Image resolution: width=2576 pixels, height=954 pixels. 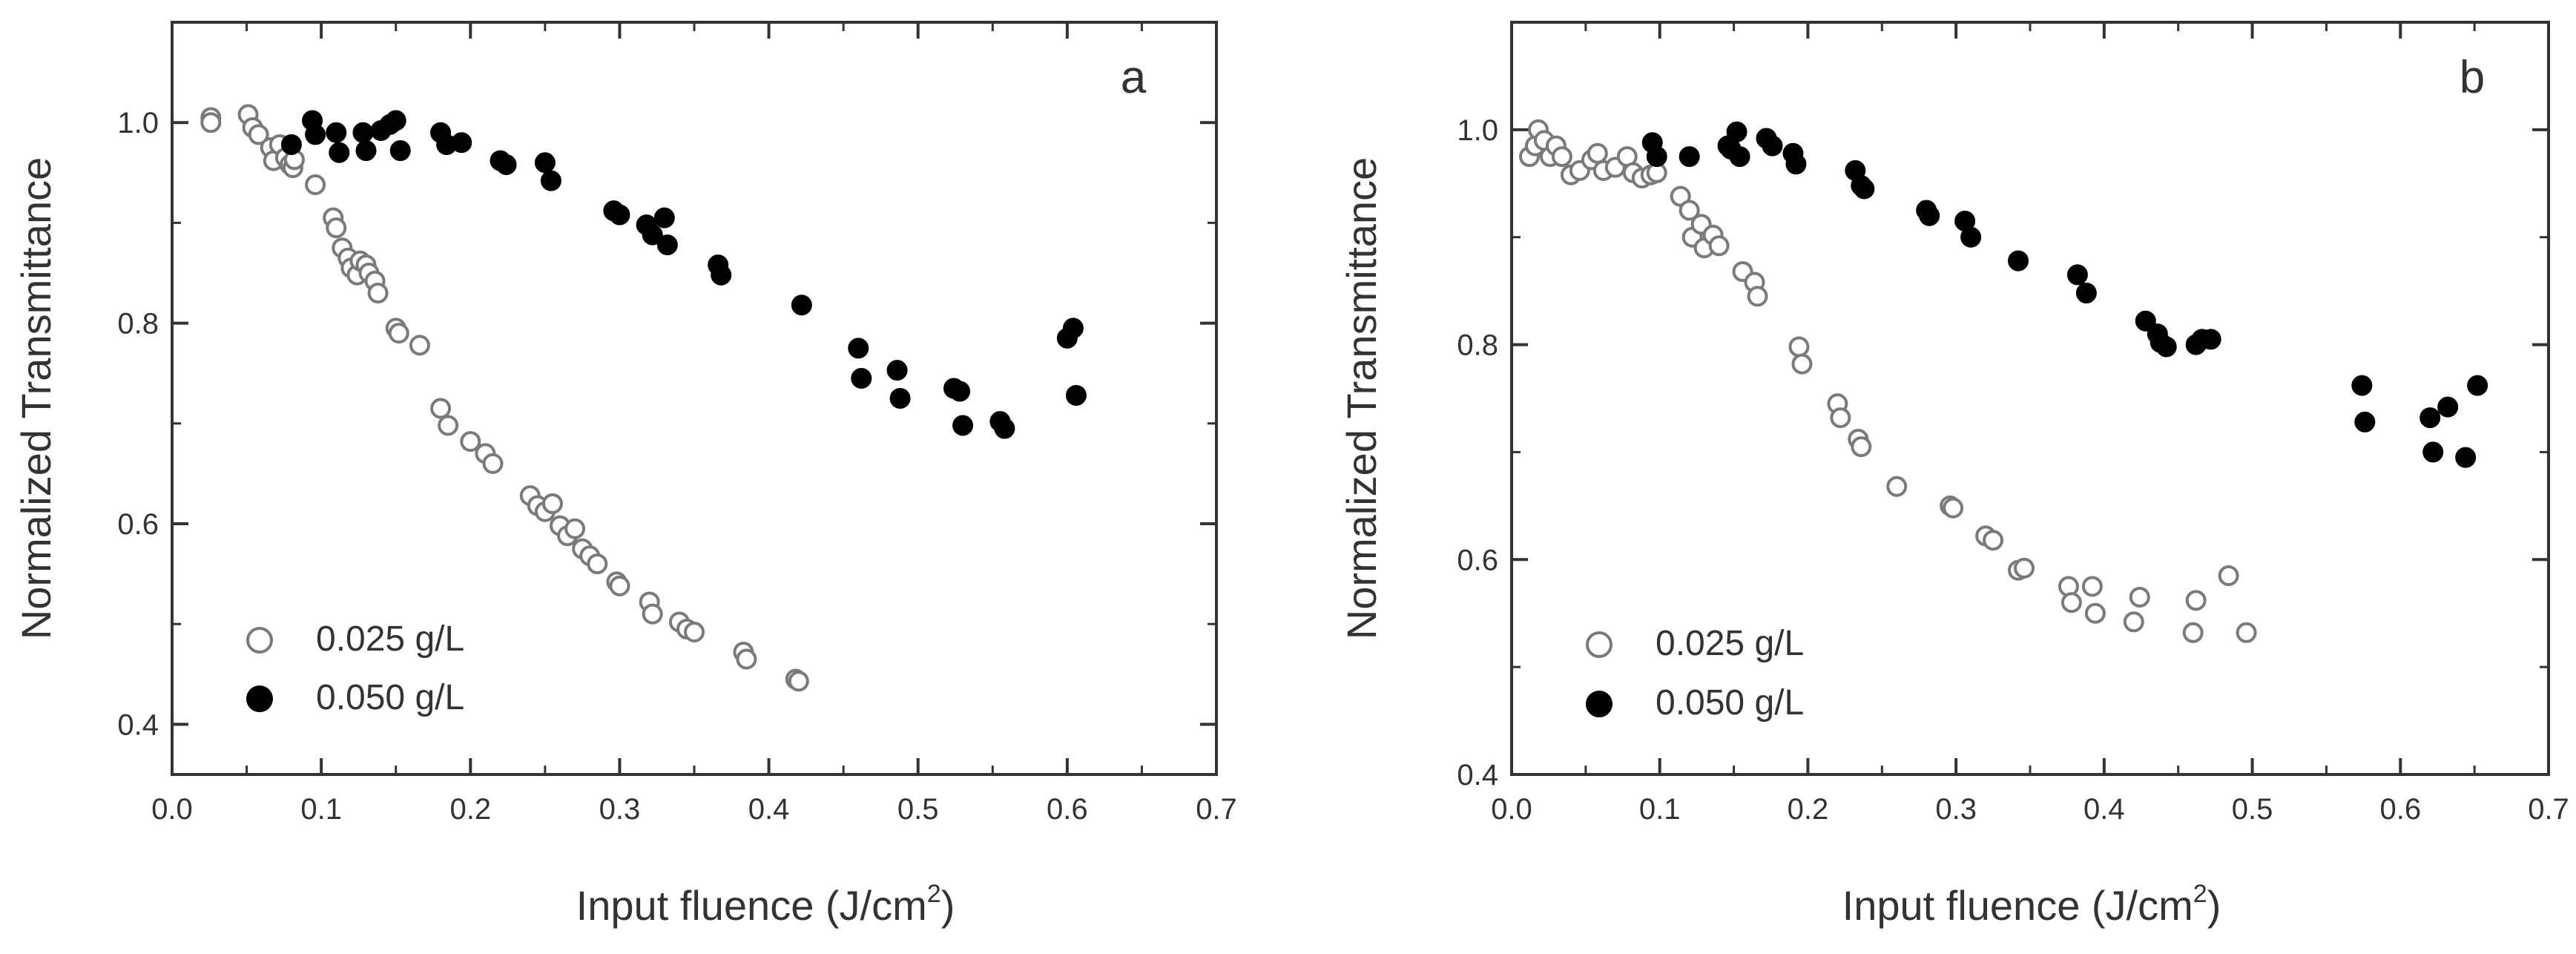 What do you see at coordinates (1660, 809) in the screenshot?
I see `x-tick-label: 0.1` at bounding box center [1660, 809].